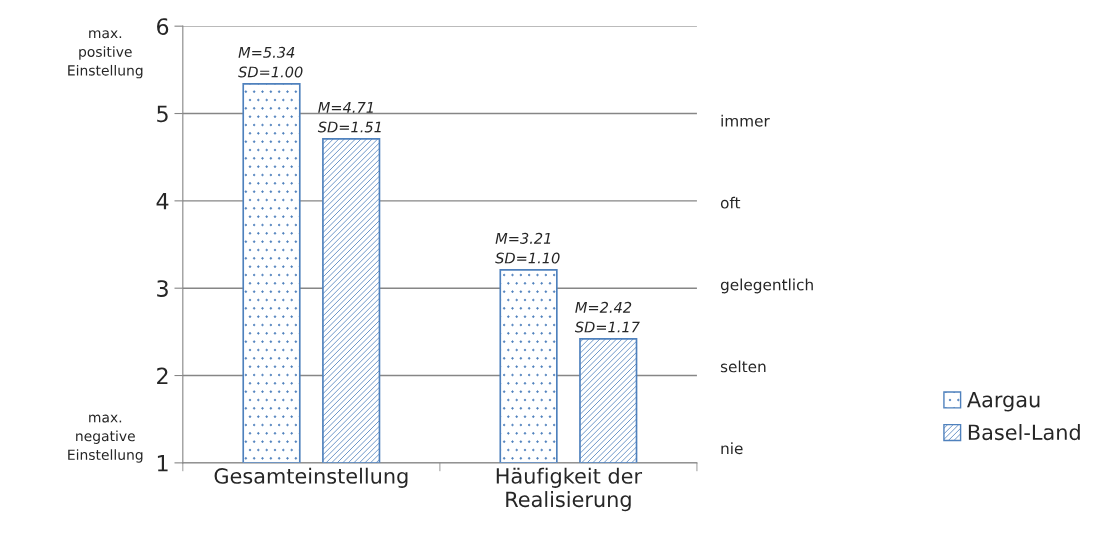  What do you see at coordinates (607, 317) in the screenshot?
I see `data-label: M=2.42 SD=1.17` at bounding box center [607, 317].